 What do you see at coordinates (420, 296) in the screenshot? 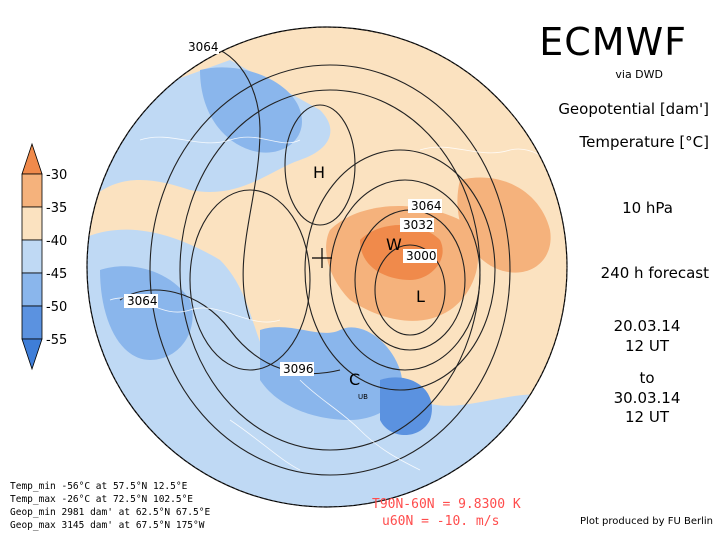
I see `low-marker: L` at bounding box center [420, 296].